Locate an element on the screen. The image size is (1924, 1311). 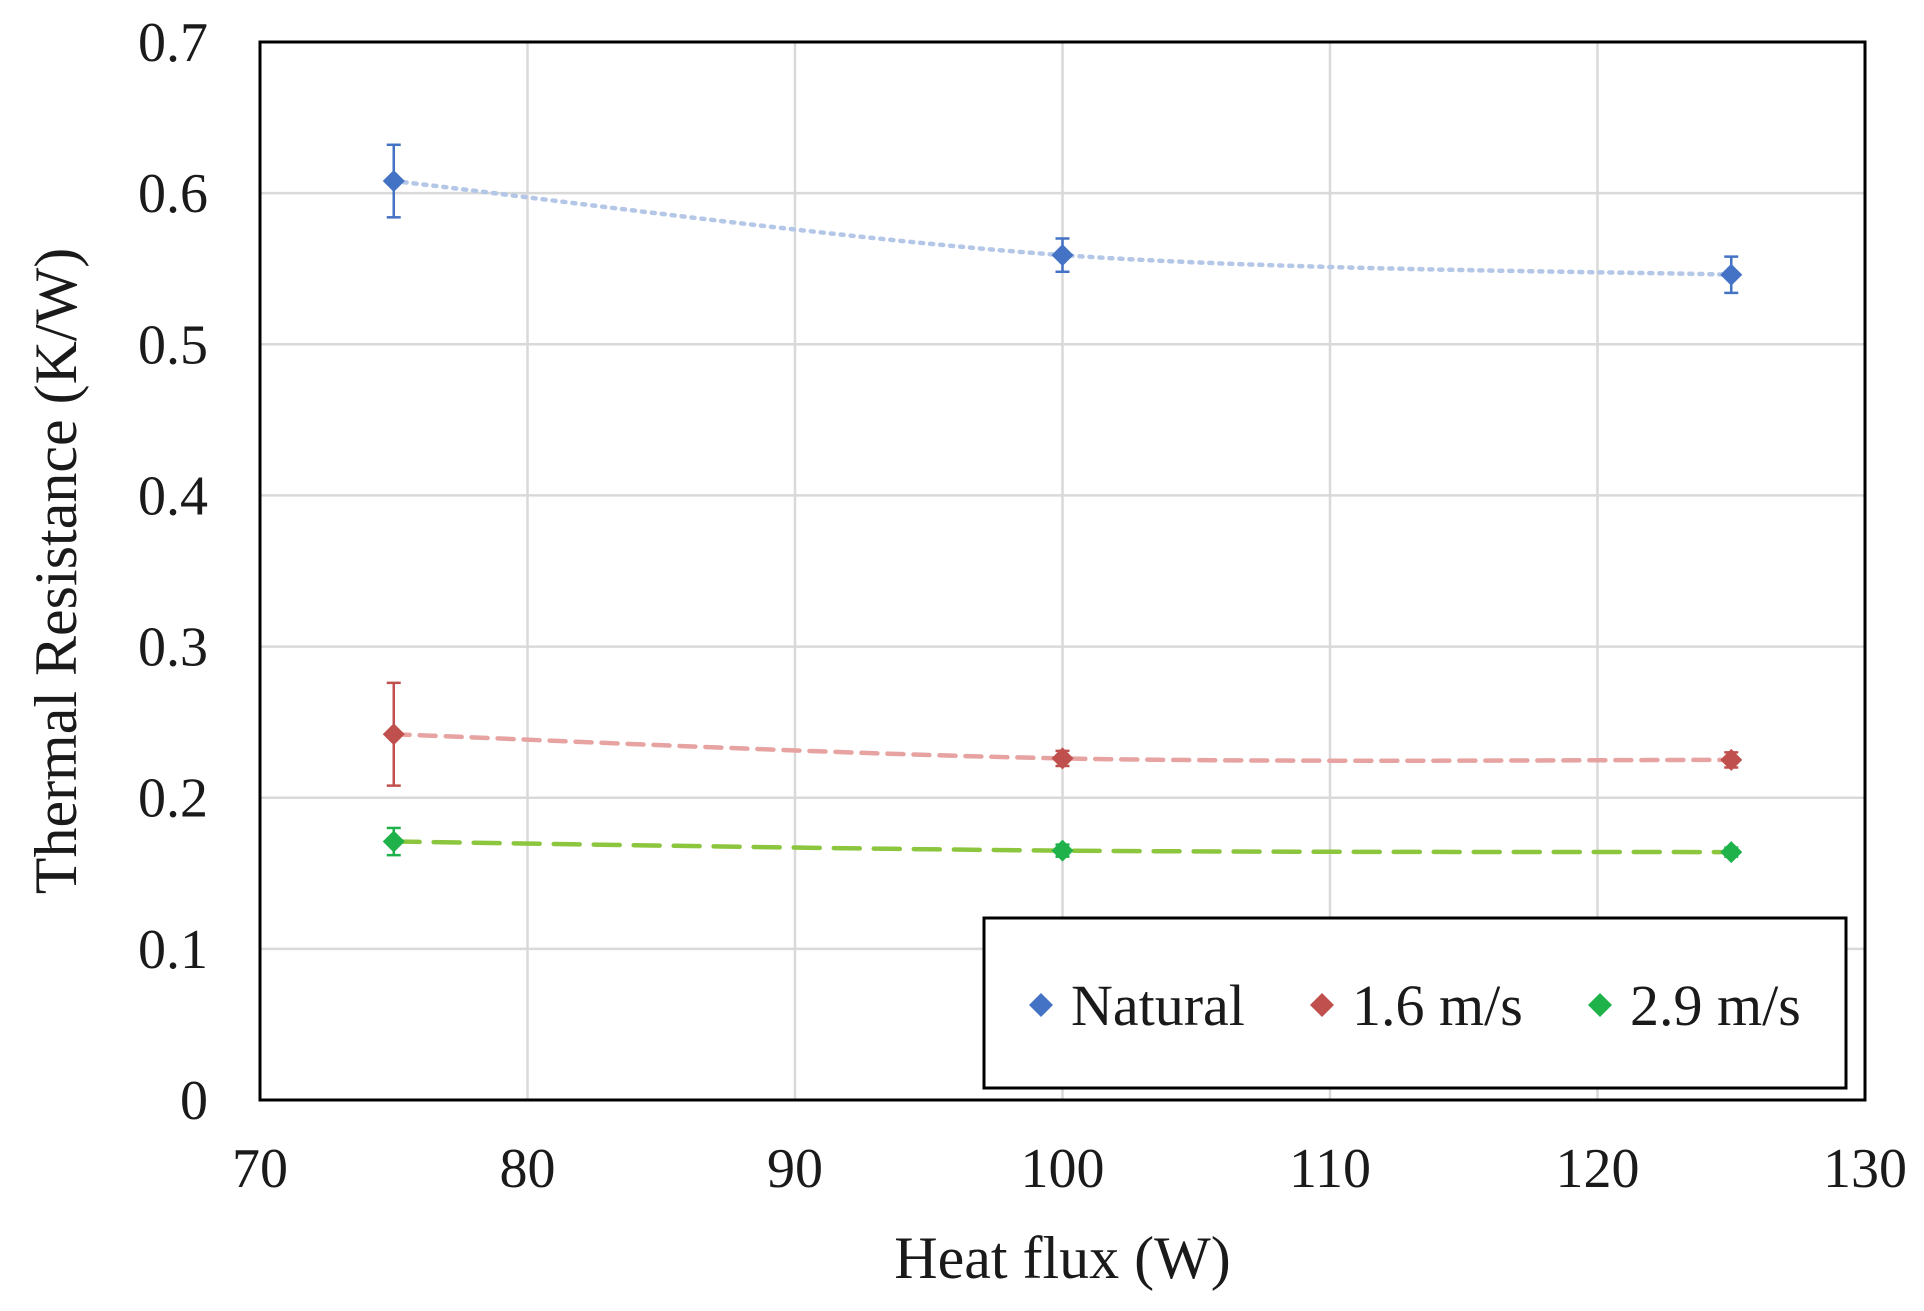
x-tick-label: 110 is located at coordinates (1330, 1169).